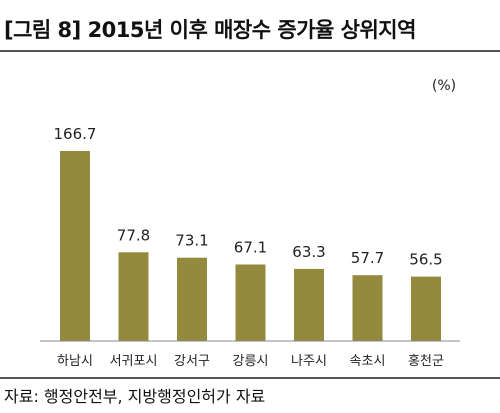 The image size is (500, 413). Describe the element at coordinates (250, 378) in the screenshot. I see `footer-divider` at that location.